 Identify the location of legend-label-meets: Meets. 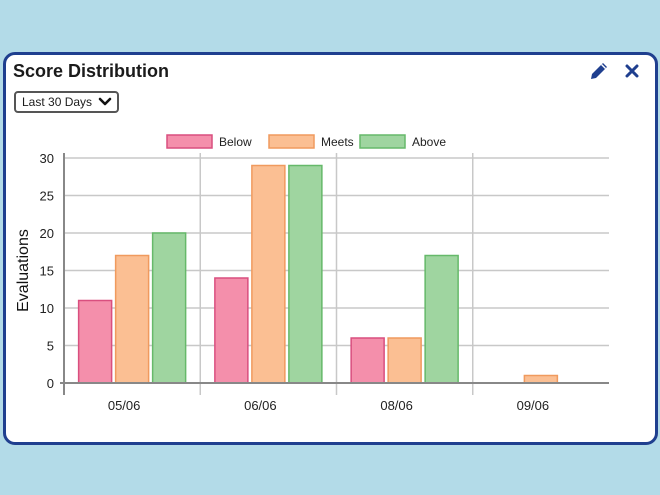
(337, 142).